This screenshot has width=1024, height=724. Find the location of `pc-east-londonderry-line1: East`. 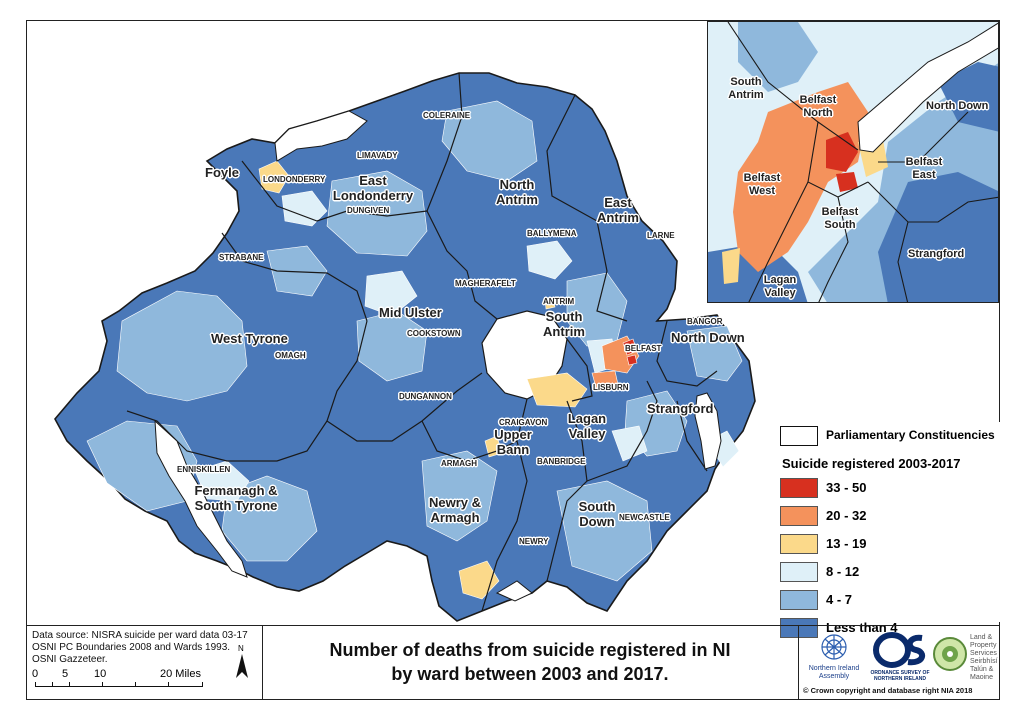

pc-east-londonderry-line1: East is located at coordinates (373, 180).